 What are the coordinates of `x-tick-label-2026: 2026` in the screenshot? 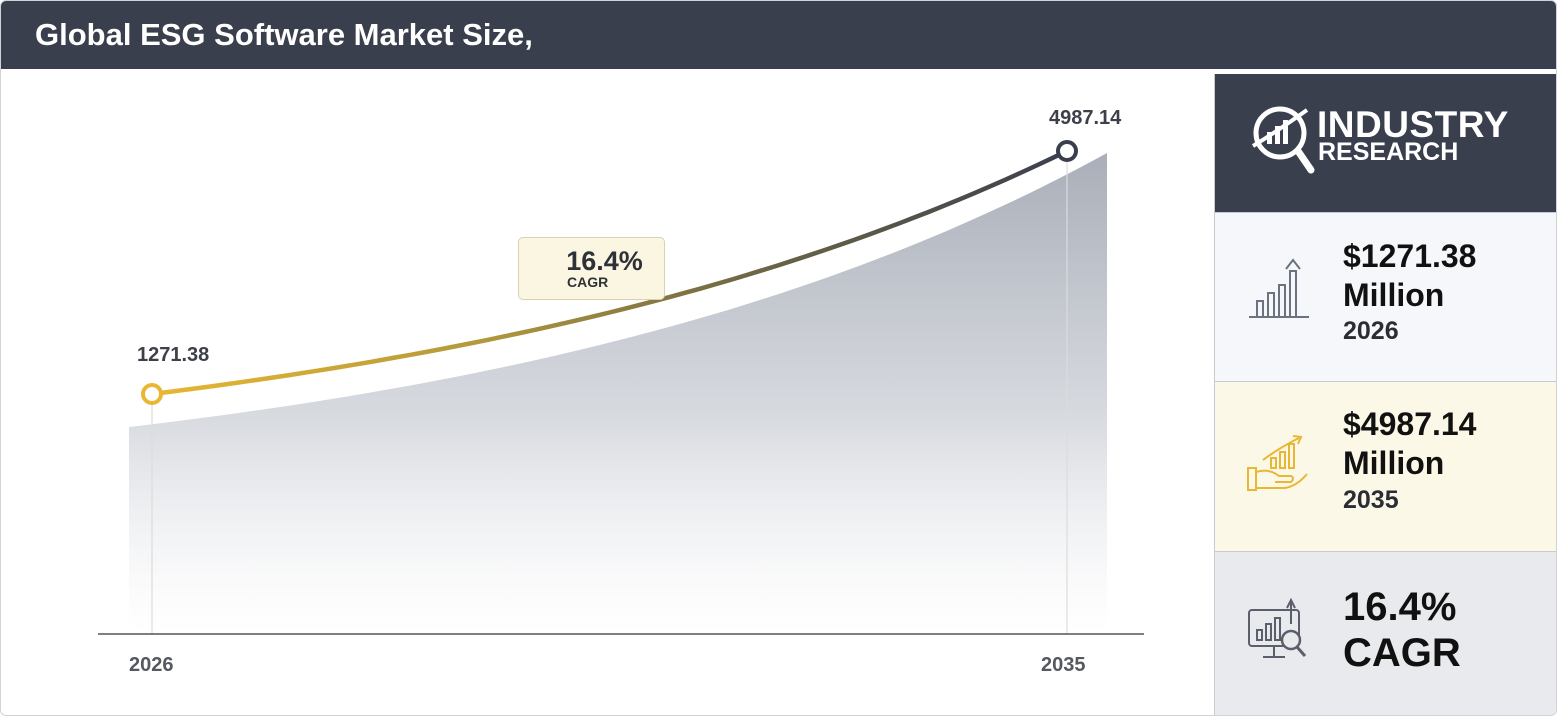 It's located at (151, 665).